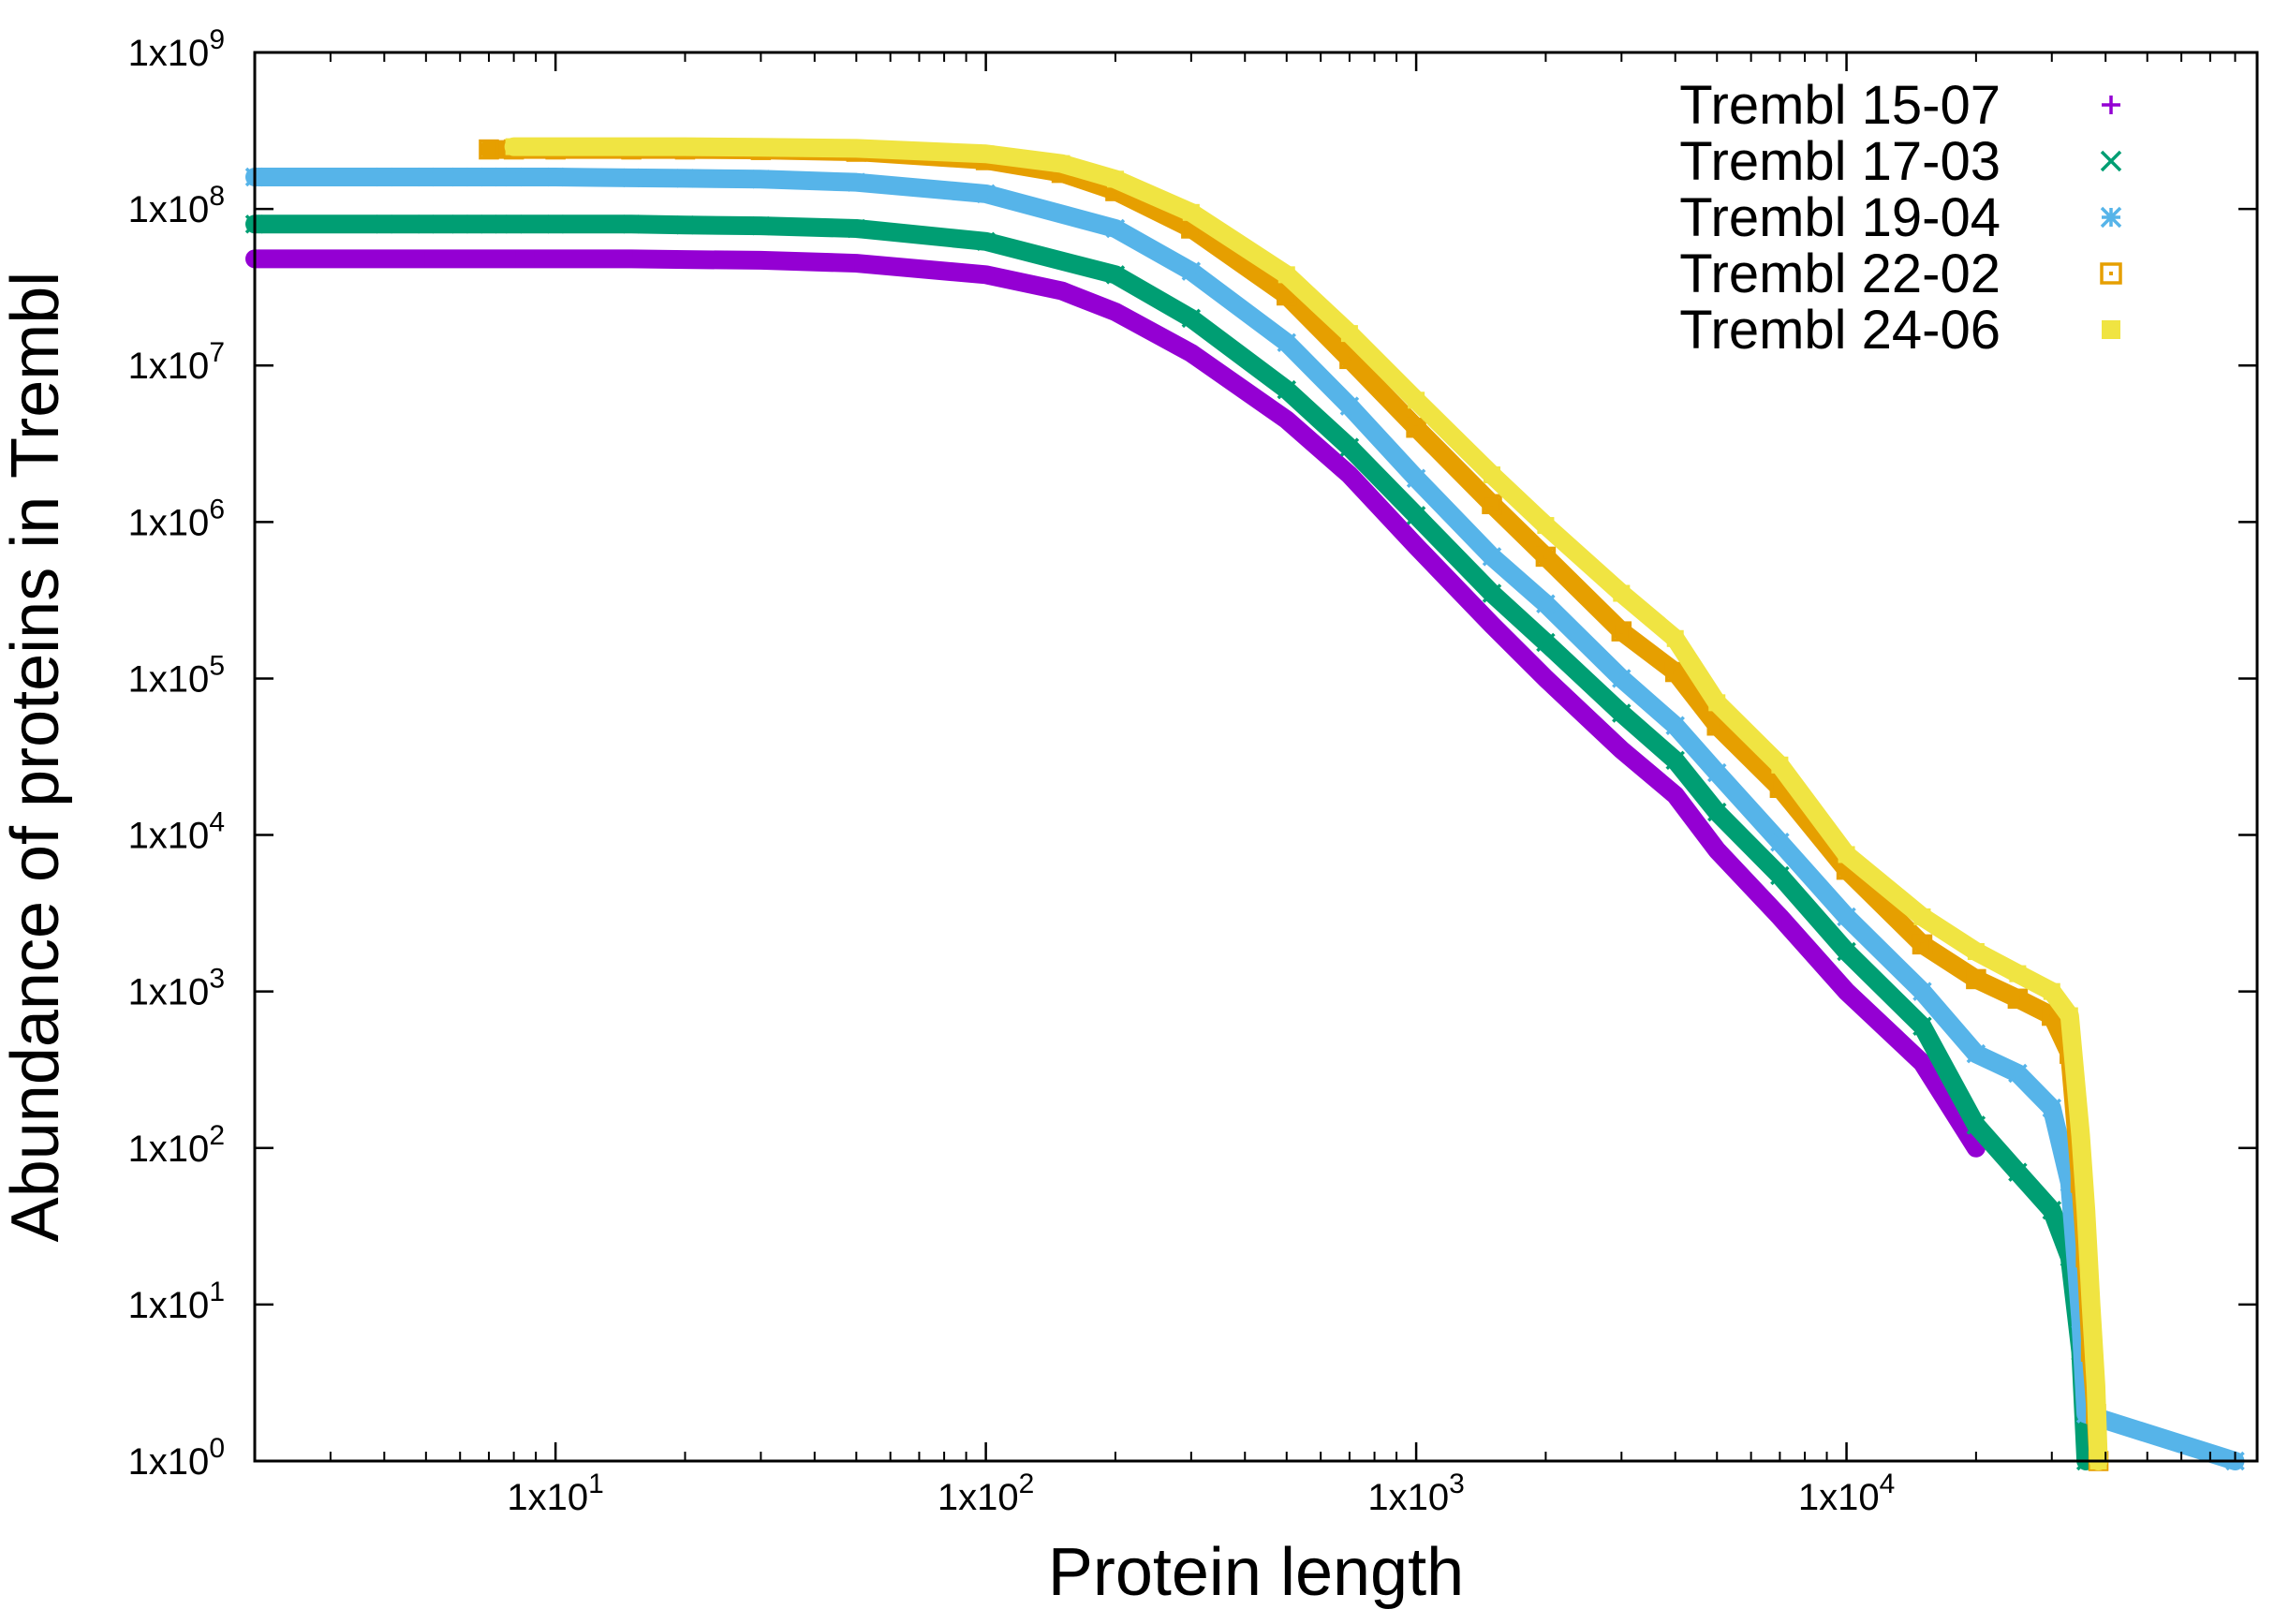 The width and height of the screenshot is (2274, 1624). What do you see at coordinates (176, 832) in the screenshot?
I see `y-tick-label: 1x10⁴` at bounding box center [176, 832].